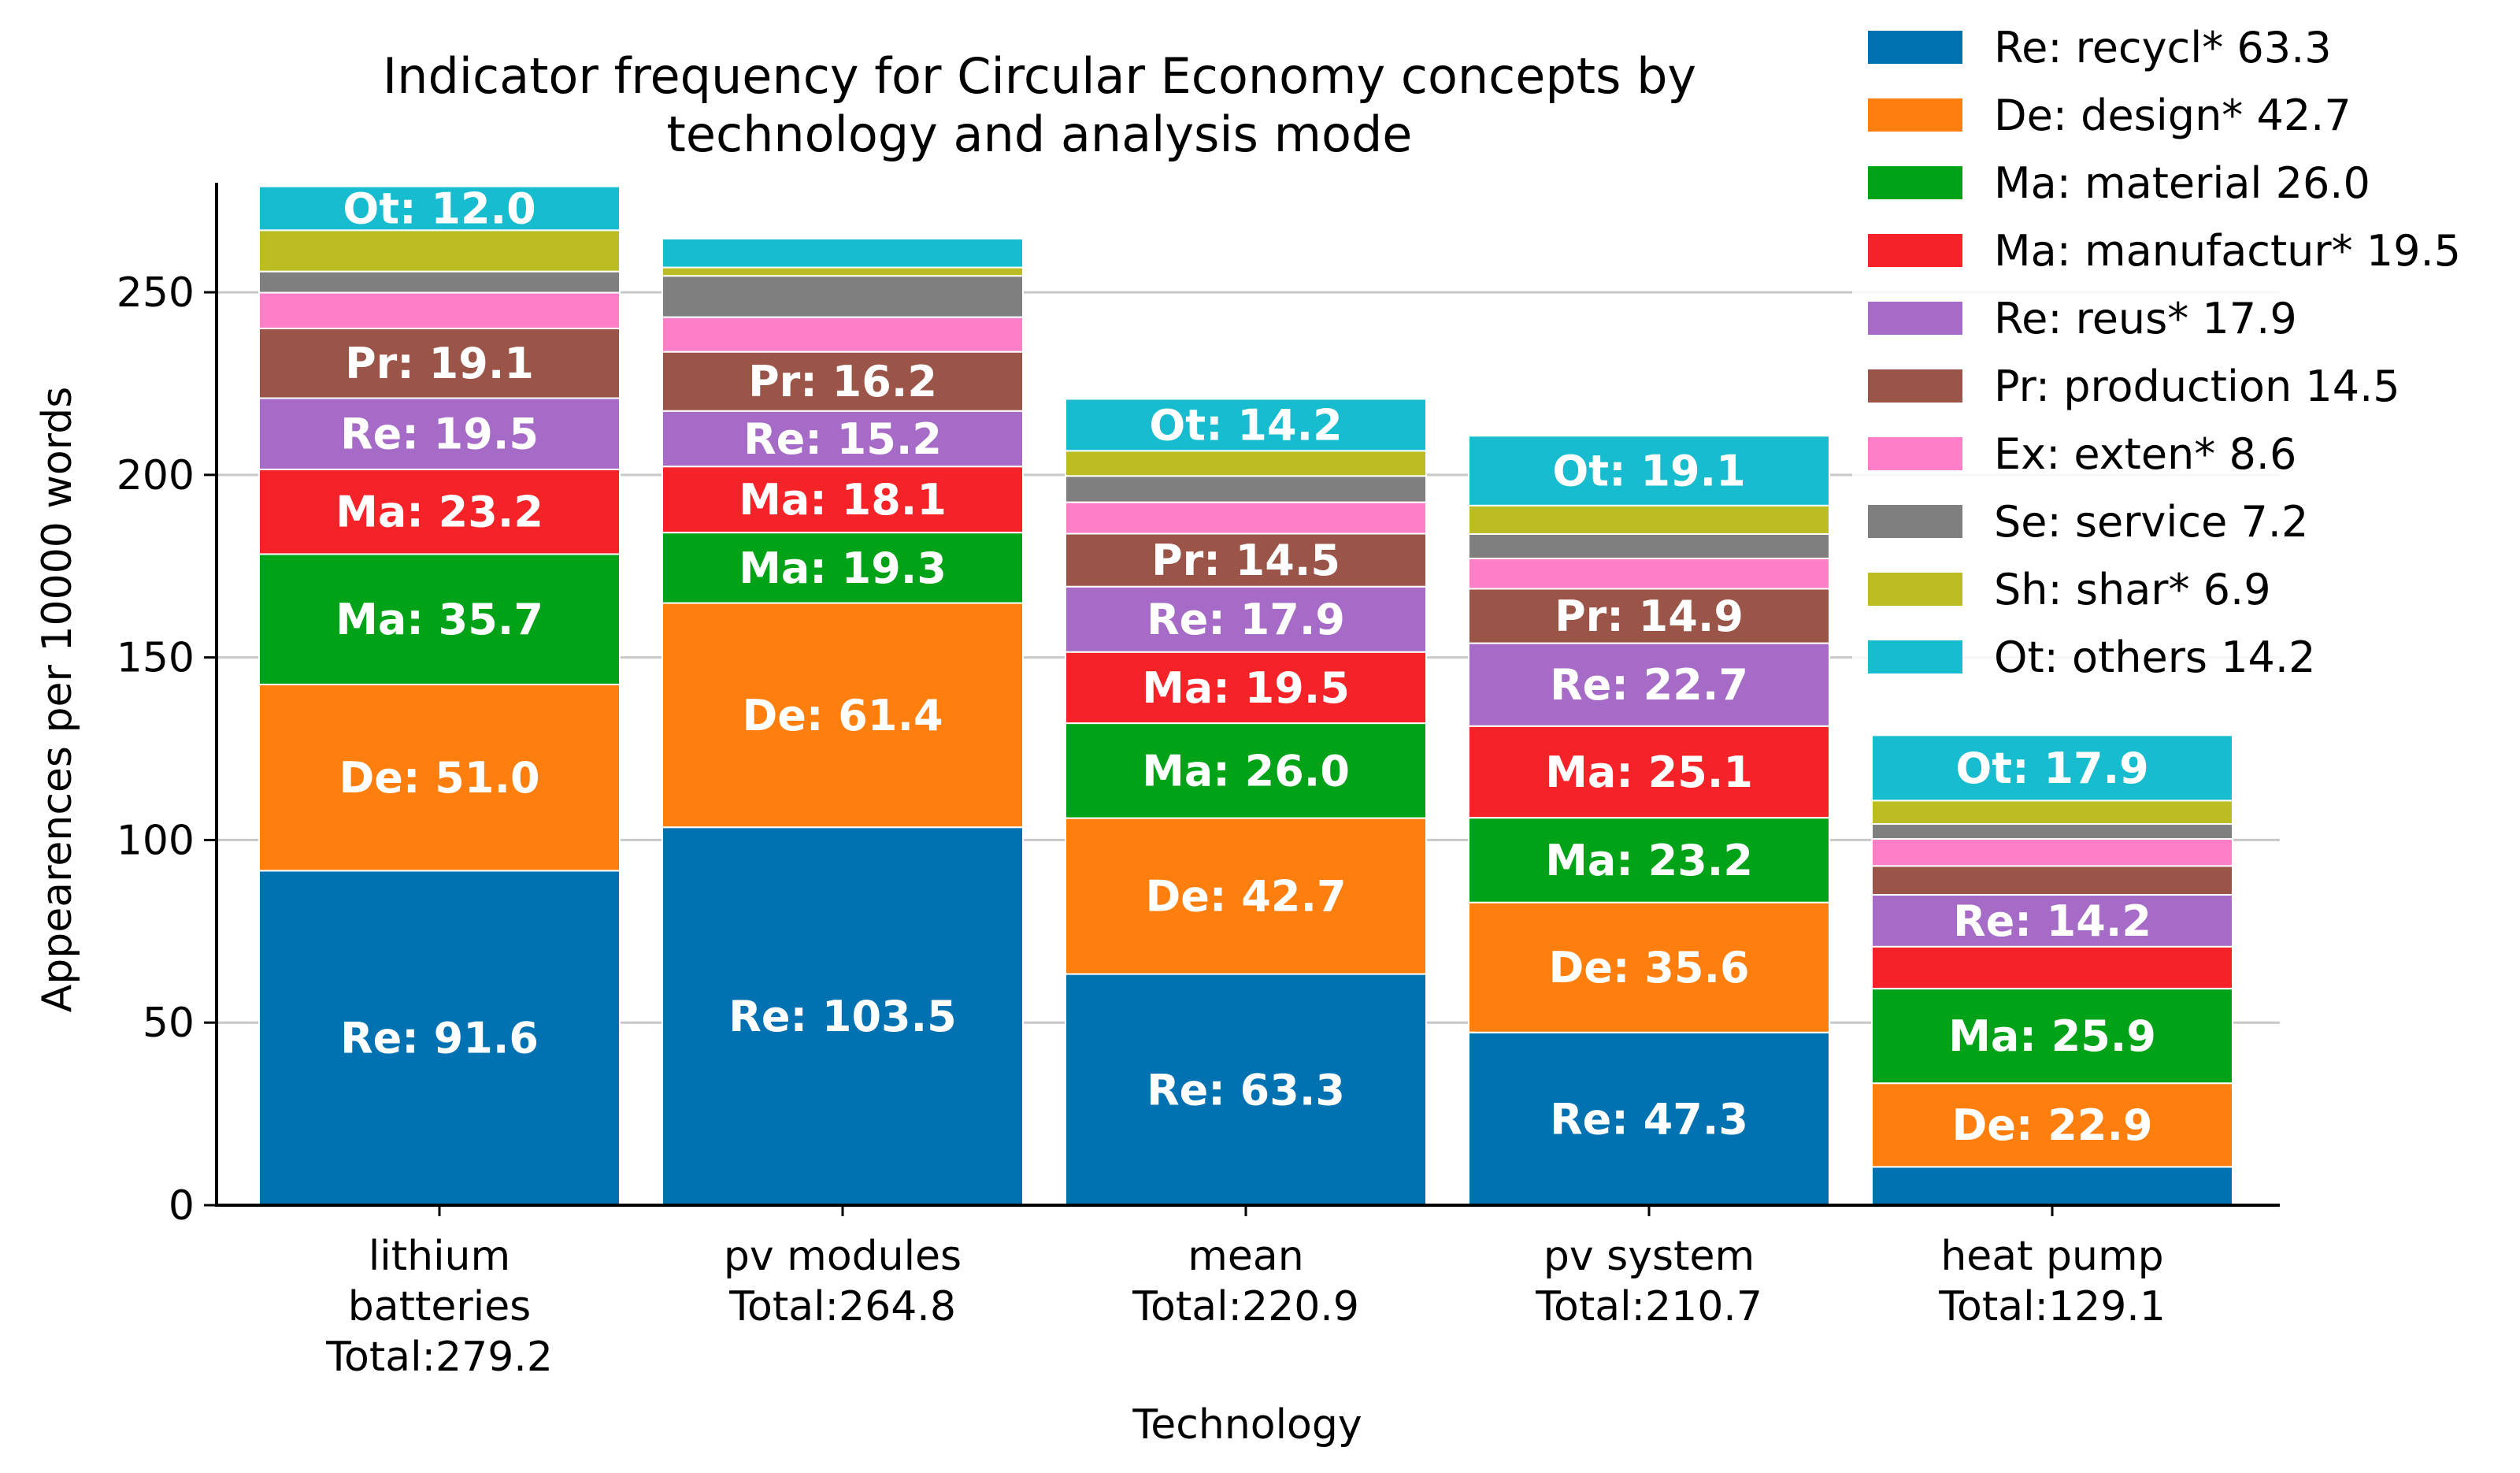 This screenshot has width=2520, height=1473. I want to click on segment-label: Re: 14.2, so click(2052, 921).